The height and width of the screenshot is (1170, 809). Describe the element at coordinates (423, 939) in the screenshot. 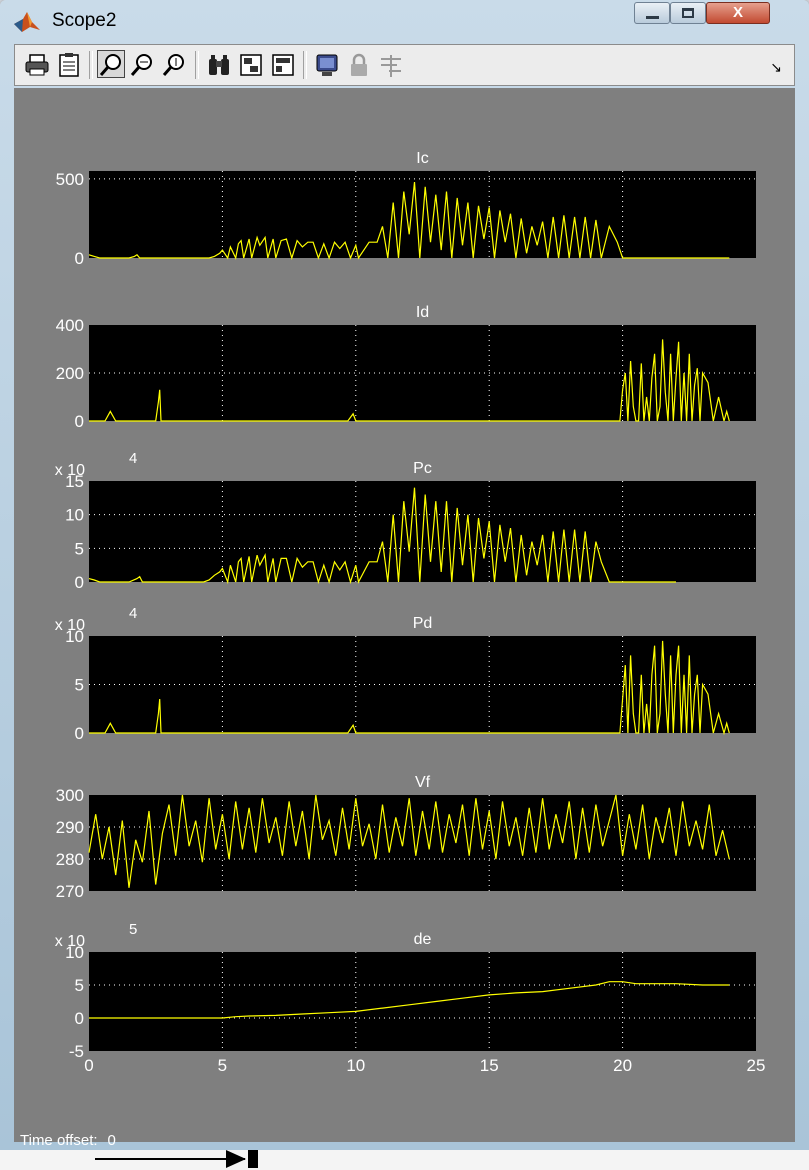

I see `axes-title: de` at that location.